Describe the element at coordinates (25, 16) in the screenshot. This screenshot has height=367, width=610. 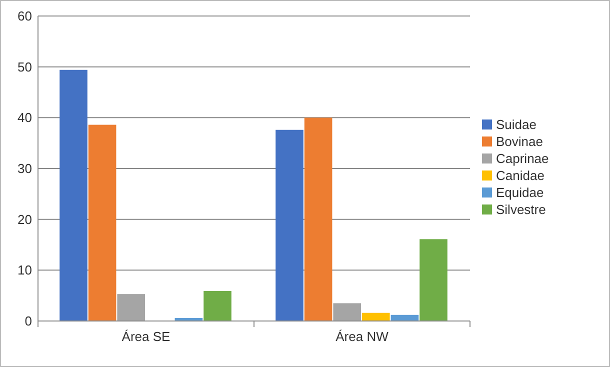
I see `y-tick-label: 60` at that location.